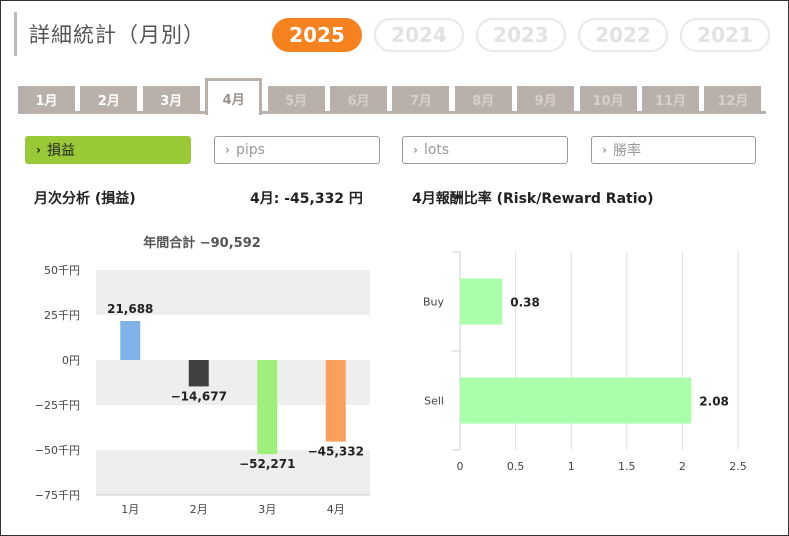 This screenshot has height=536, width=789. Describe the element at coordinates (436, 150) in the screenshot. I see `filter-label: lots` at that location.